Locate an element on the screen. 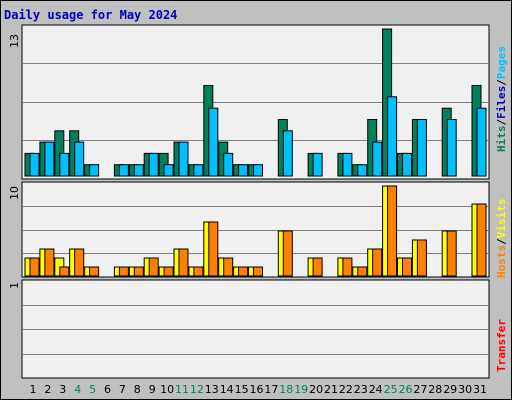  legend-pages: Pages is located at coordinates (501, 62).